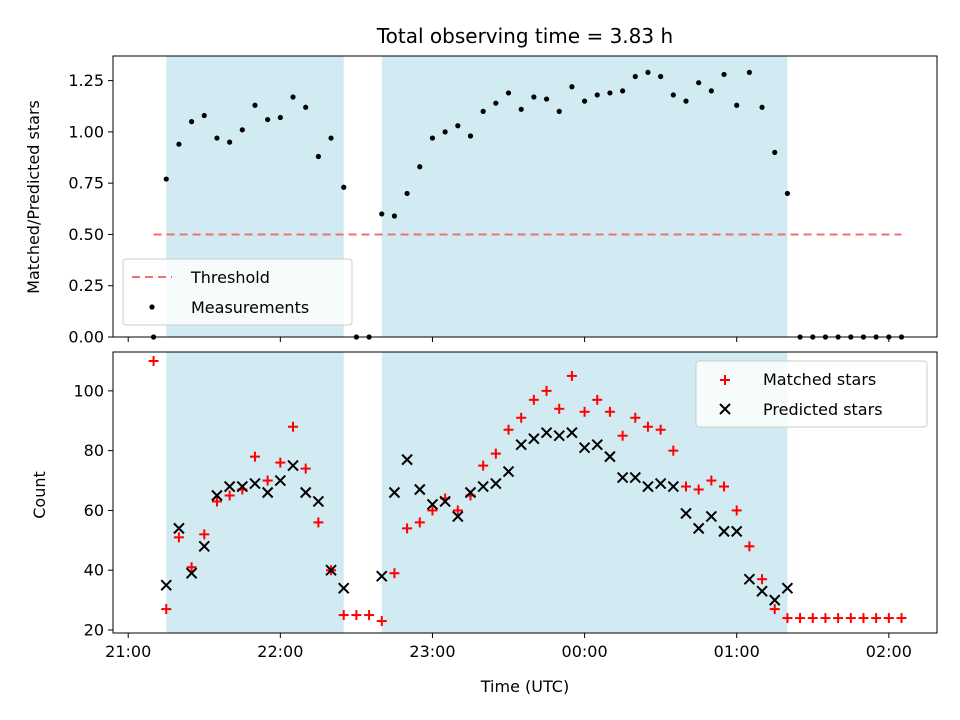 The height and width of the screenshot is (720, 960). I want to click on x-tick-label: 02:00, so click(889, 651).